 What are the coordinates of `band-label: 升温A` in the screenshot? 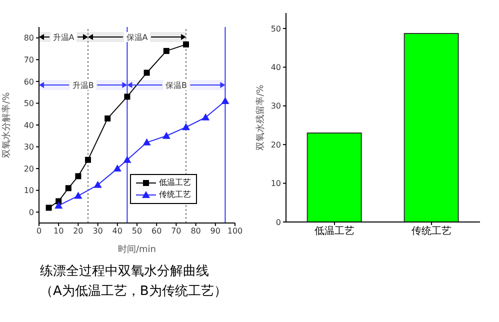 It's located at (63, 37).